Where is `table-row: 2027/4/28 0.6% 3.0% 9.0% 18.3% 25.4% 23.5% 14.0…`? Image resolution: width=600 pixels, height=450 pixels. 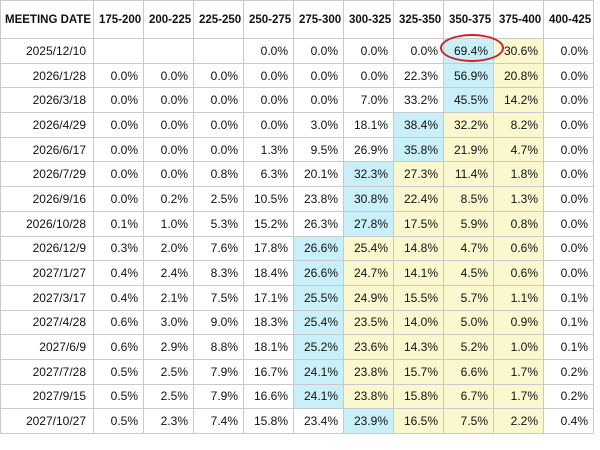 table-row: 2027/4/28 0.6% 3.0% 9.0% 18.3% 25.4% 23.5% 14.0… is located at coordinates (297, 322).